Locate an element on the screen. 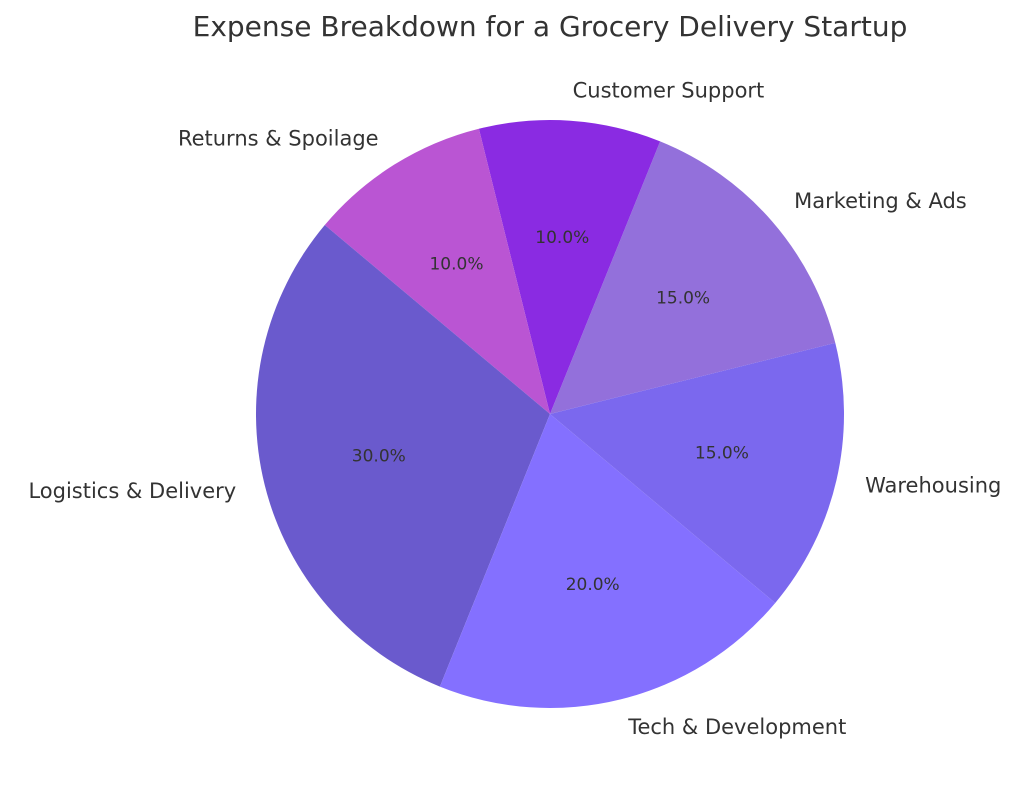 Image resolution: width=1024 pixels, height=796 pixels. pie-slice-tech-and-development is located at coordinates (607, 561).